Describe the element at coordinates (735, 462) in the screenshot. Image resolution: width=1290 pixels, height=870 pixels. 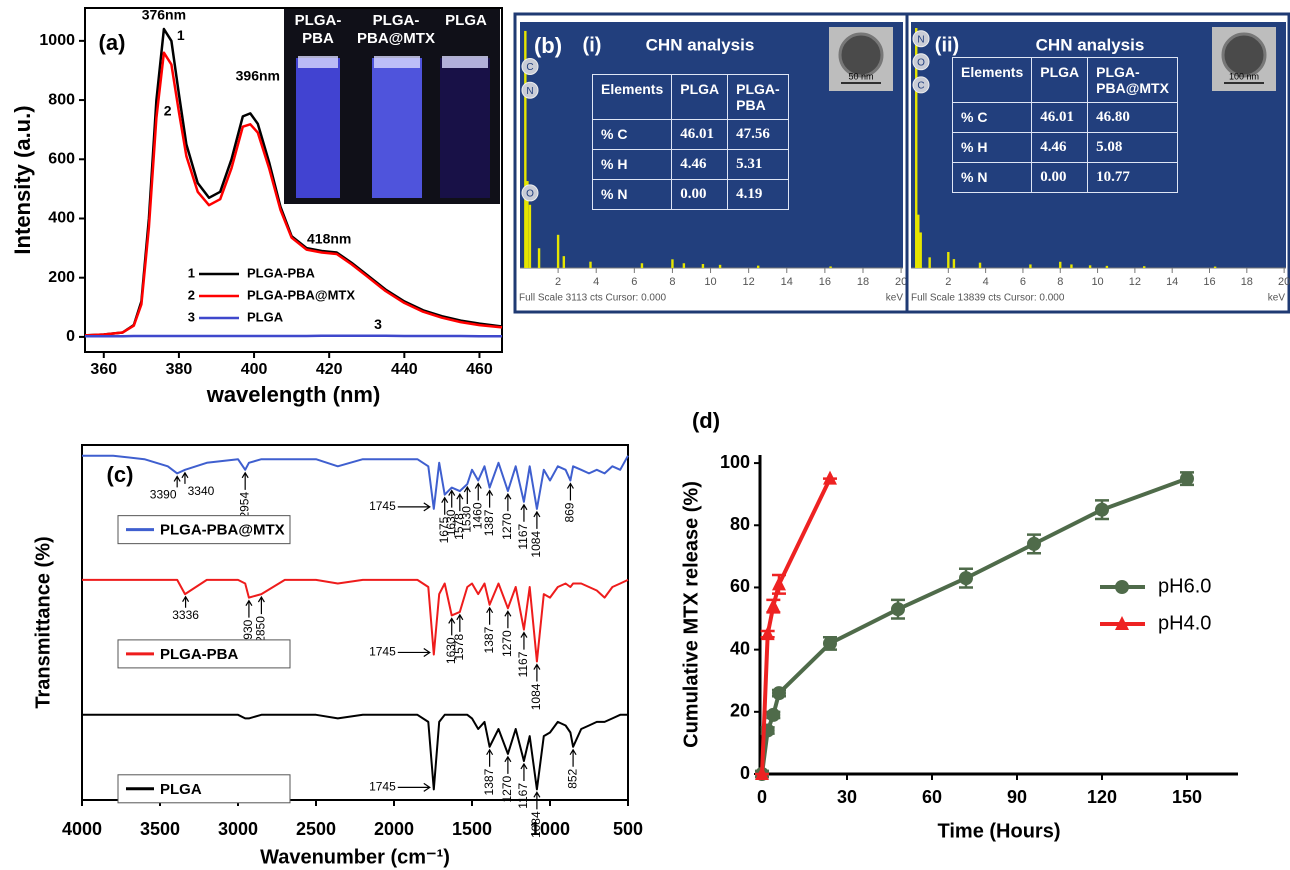
I see `y-tick-label: 100` at that location.